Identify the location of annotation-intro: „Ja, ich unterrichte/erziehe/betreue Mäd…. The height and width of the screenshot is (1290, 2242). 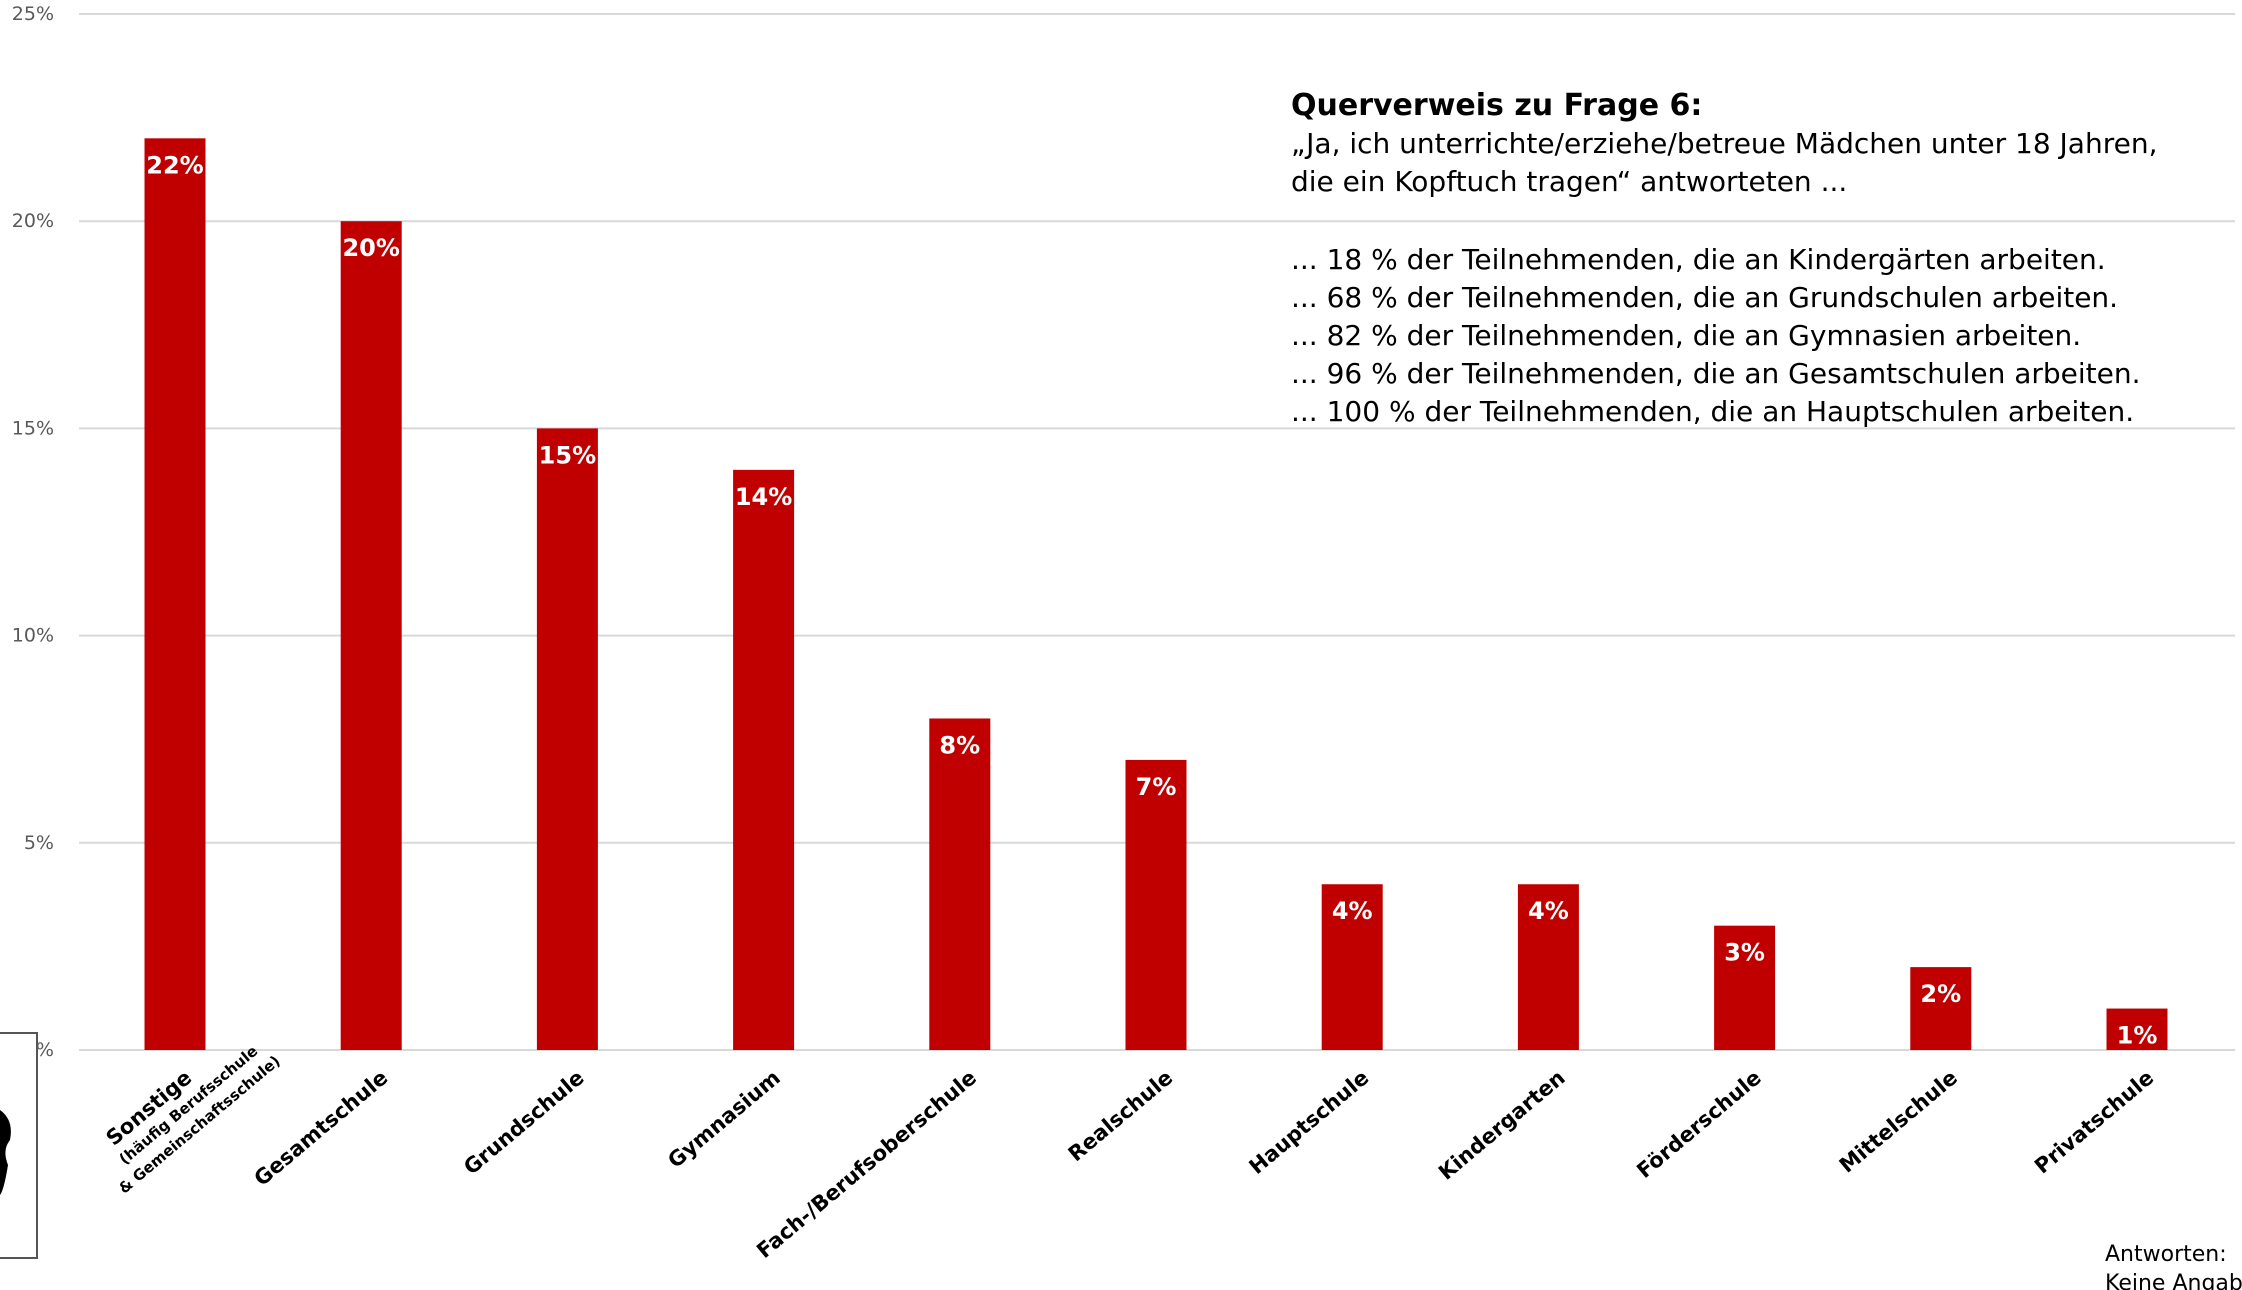
(1724, 143).